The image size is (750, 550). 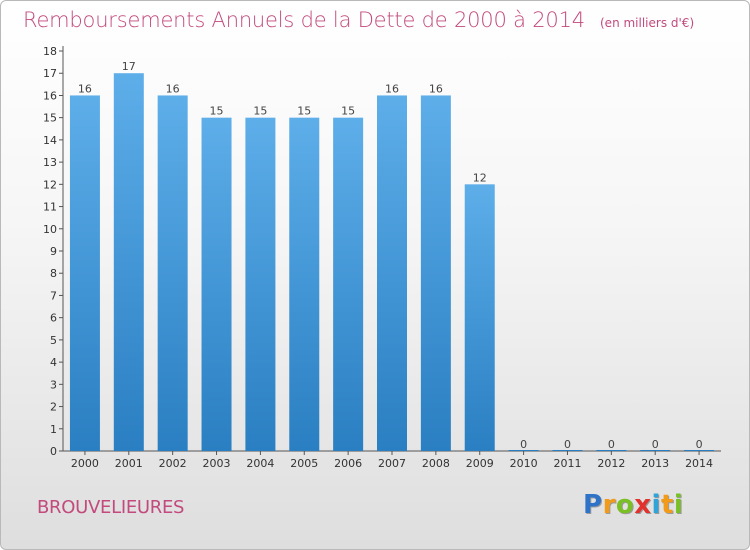 What do you see at coordinates (50, 162) in the screenshot?
I see `y-tick-label-13: 13` at bounding box center [50, 162].